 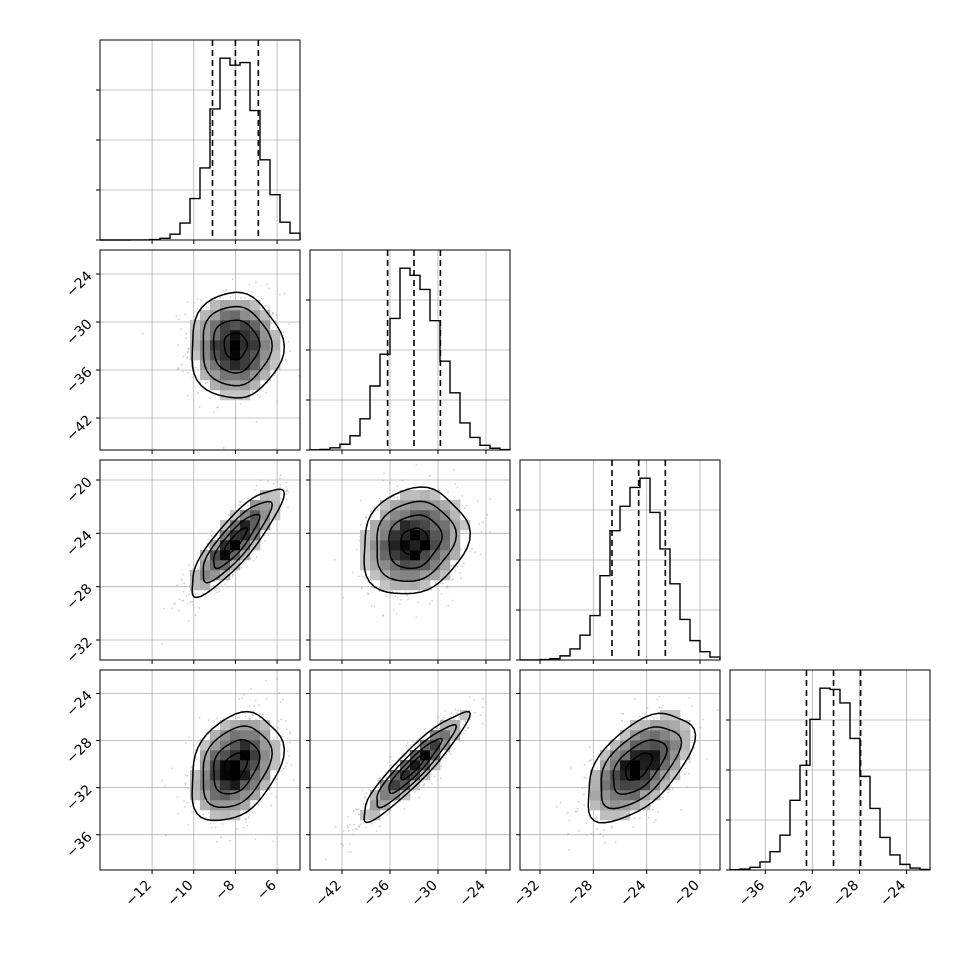 What do you see at coordinates (642, 768) in the screenshot?
I see `contour-2-sigma` at bounding box center [642, 768].